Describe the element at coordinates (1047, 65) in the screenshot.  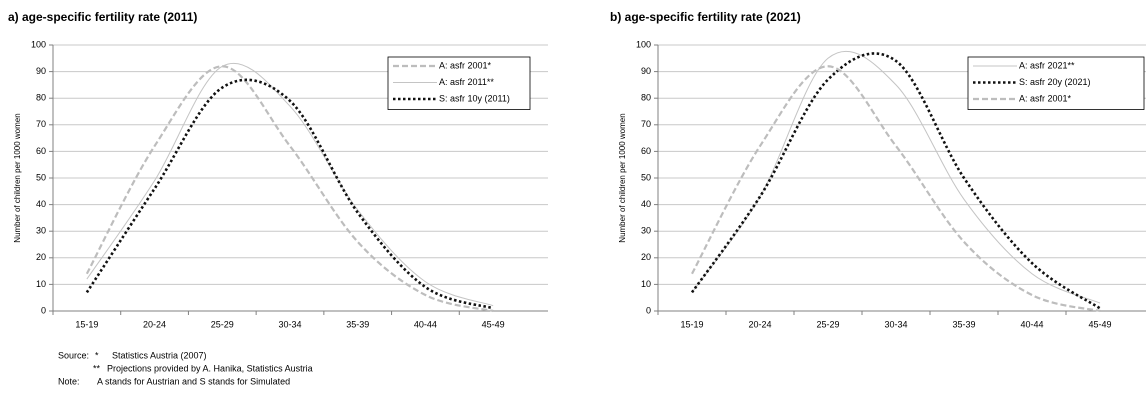
I see `legend-label: A: asfr 2021**` at that location.